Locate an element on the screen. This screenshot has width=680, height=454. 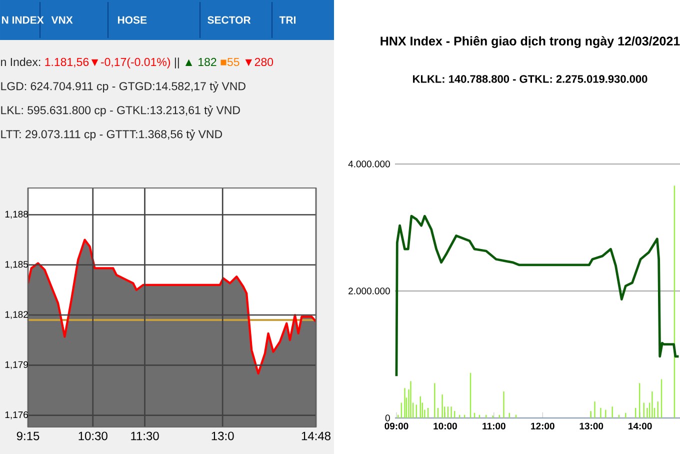
text: LGD: 624.704.911 cp - GTGD:14.582,17 tỷ VND is located at coordinates (123, 87).